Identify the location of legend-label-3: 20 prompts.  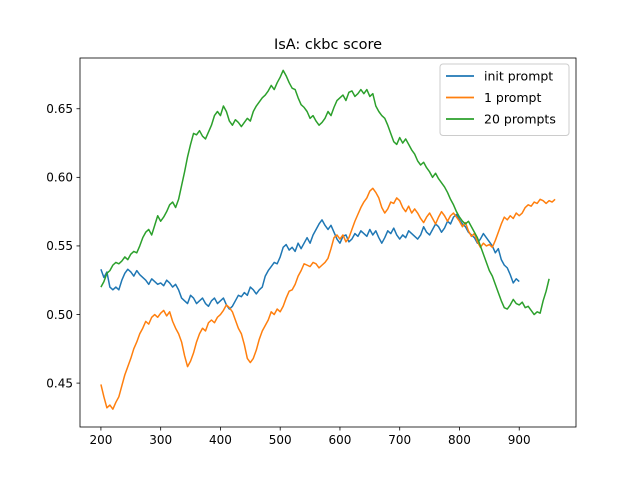
(520, 119).